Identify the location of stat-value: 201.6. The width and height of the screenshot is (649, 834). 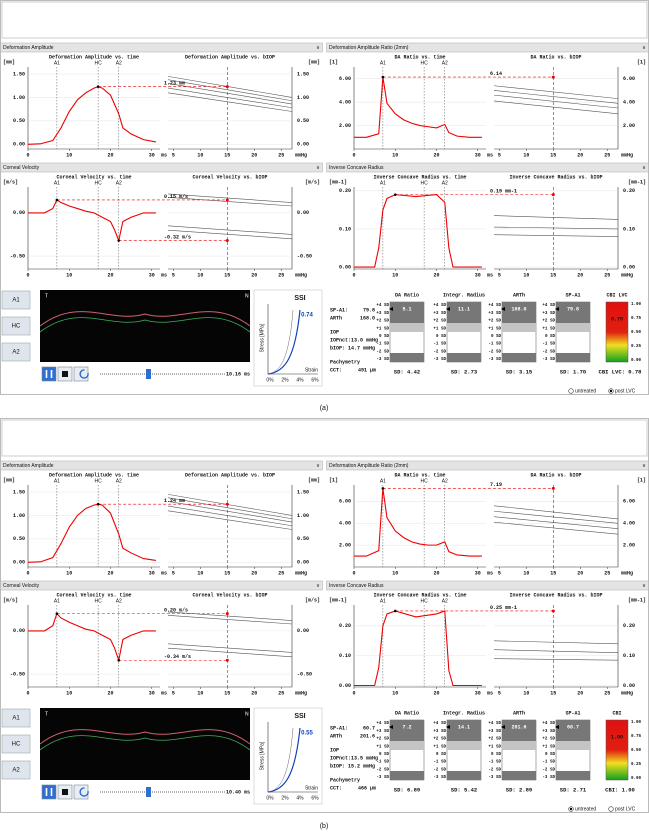
(367, 736).